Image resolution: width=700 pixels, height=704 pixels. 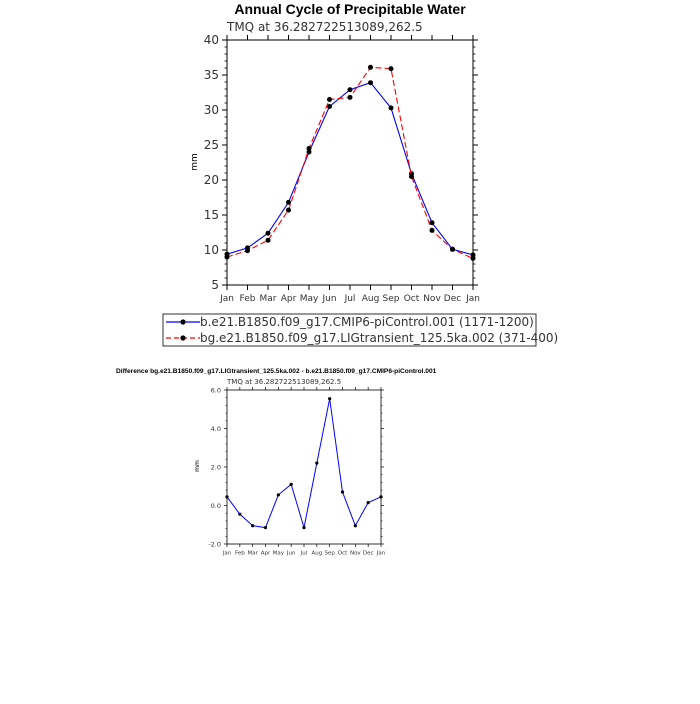 What do you see at coordinates (432, 299) in the screenshot?
I see `top-chart-xtick-label: Nov` at bounding box center [432, 299].